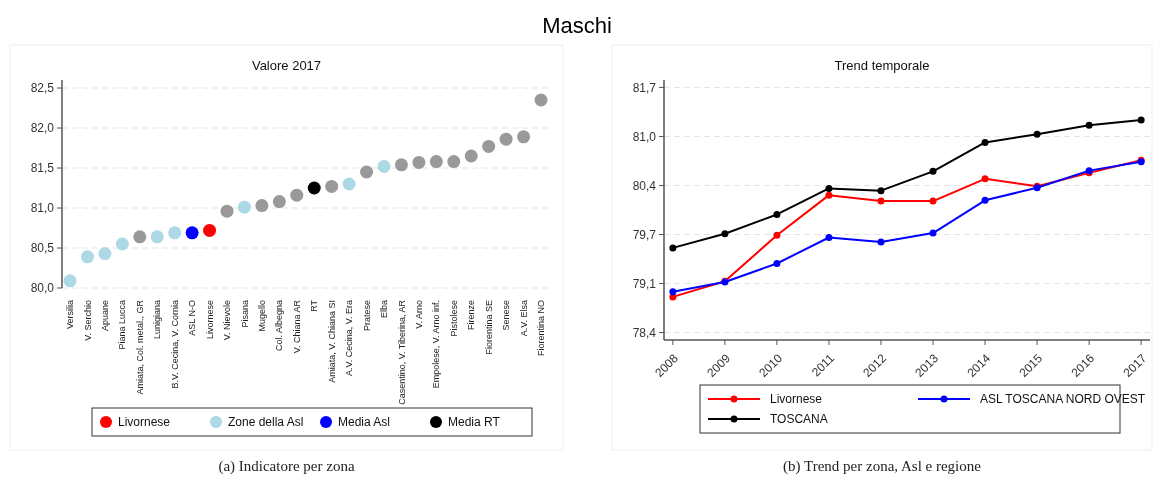 The width and height of the screenshot is (1154, 483). What do you see at coordinates (644, 87) in the screenshot?
I see `y-tick-label: 81,7` at bounding box center [644, 87].